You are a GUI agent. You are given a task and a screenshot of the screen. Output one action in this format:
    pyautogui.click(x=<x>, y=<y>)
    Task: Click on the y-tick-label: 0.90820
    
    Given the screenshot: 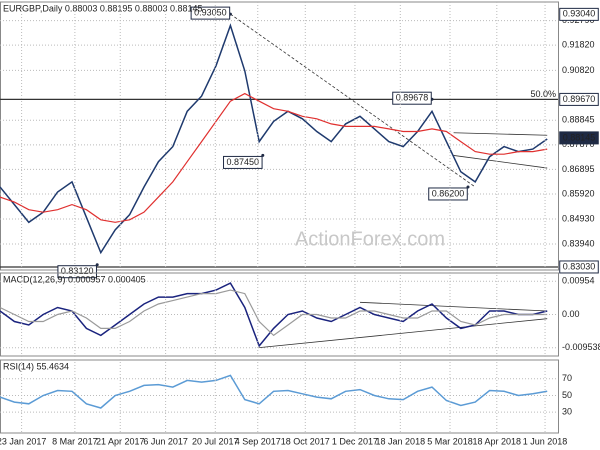 What is the action you would take?
    pyautogui.click(x=578, y=70)
    